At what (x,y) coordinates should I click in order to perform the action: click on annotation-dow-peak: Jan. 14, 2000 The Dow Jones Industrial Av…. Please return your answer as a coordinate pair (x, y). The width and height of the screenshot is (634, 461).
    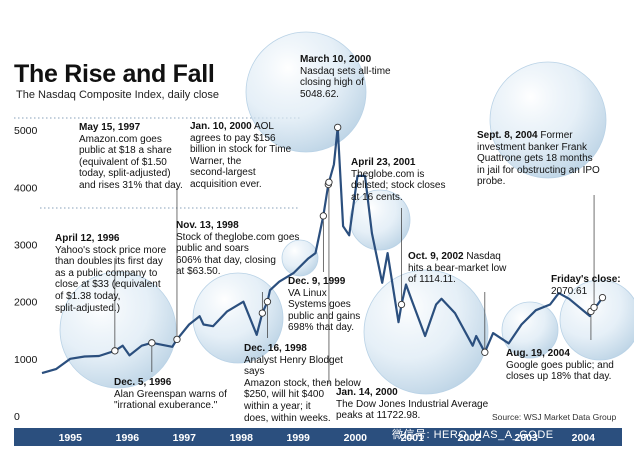
    Looking at the image, I should click on (416, 404).